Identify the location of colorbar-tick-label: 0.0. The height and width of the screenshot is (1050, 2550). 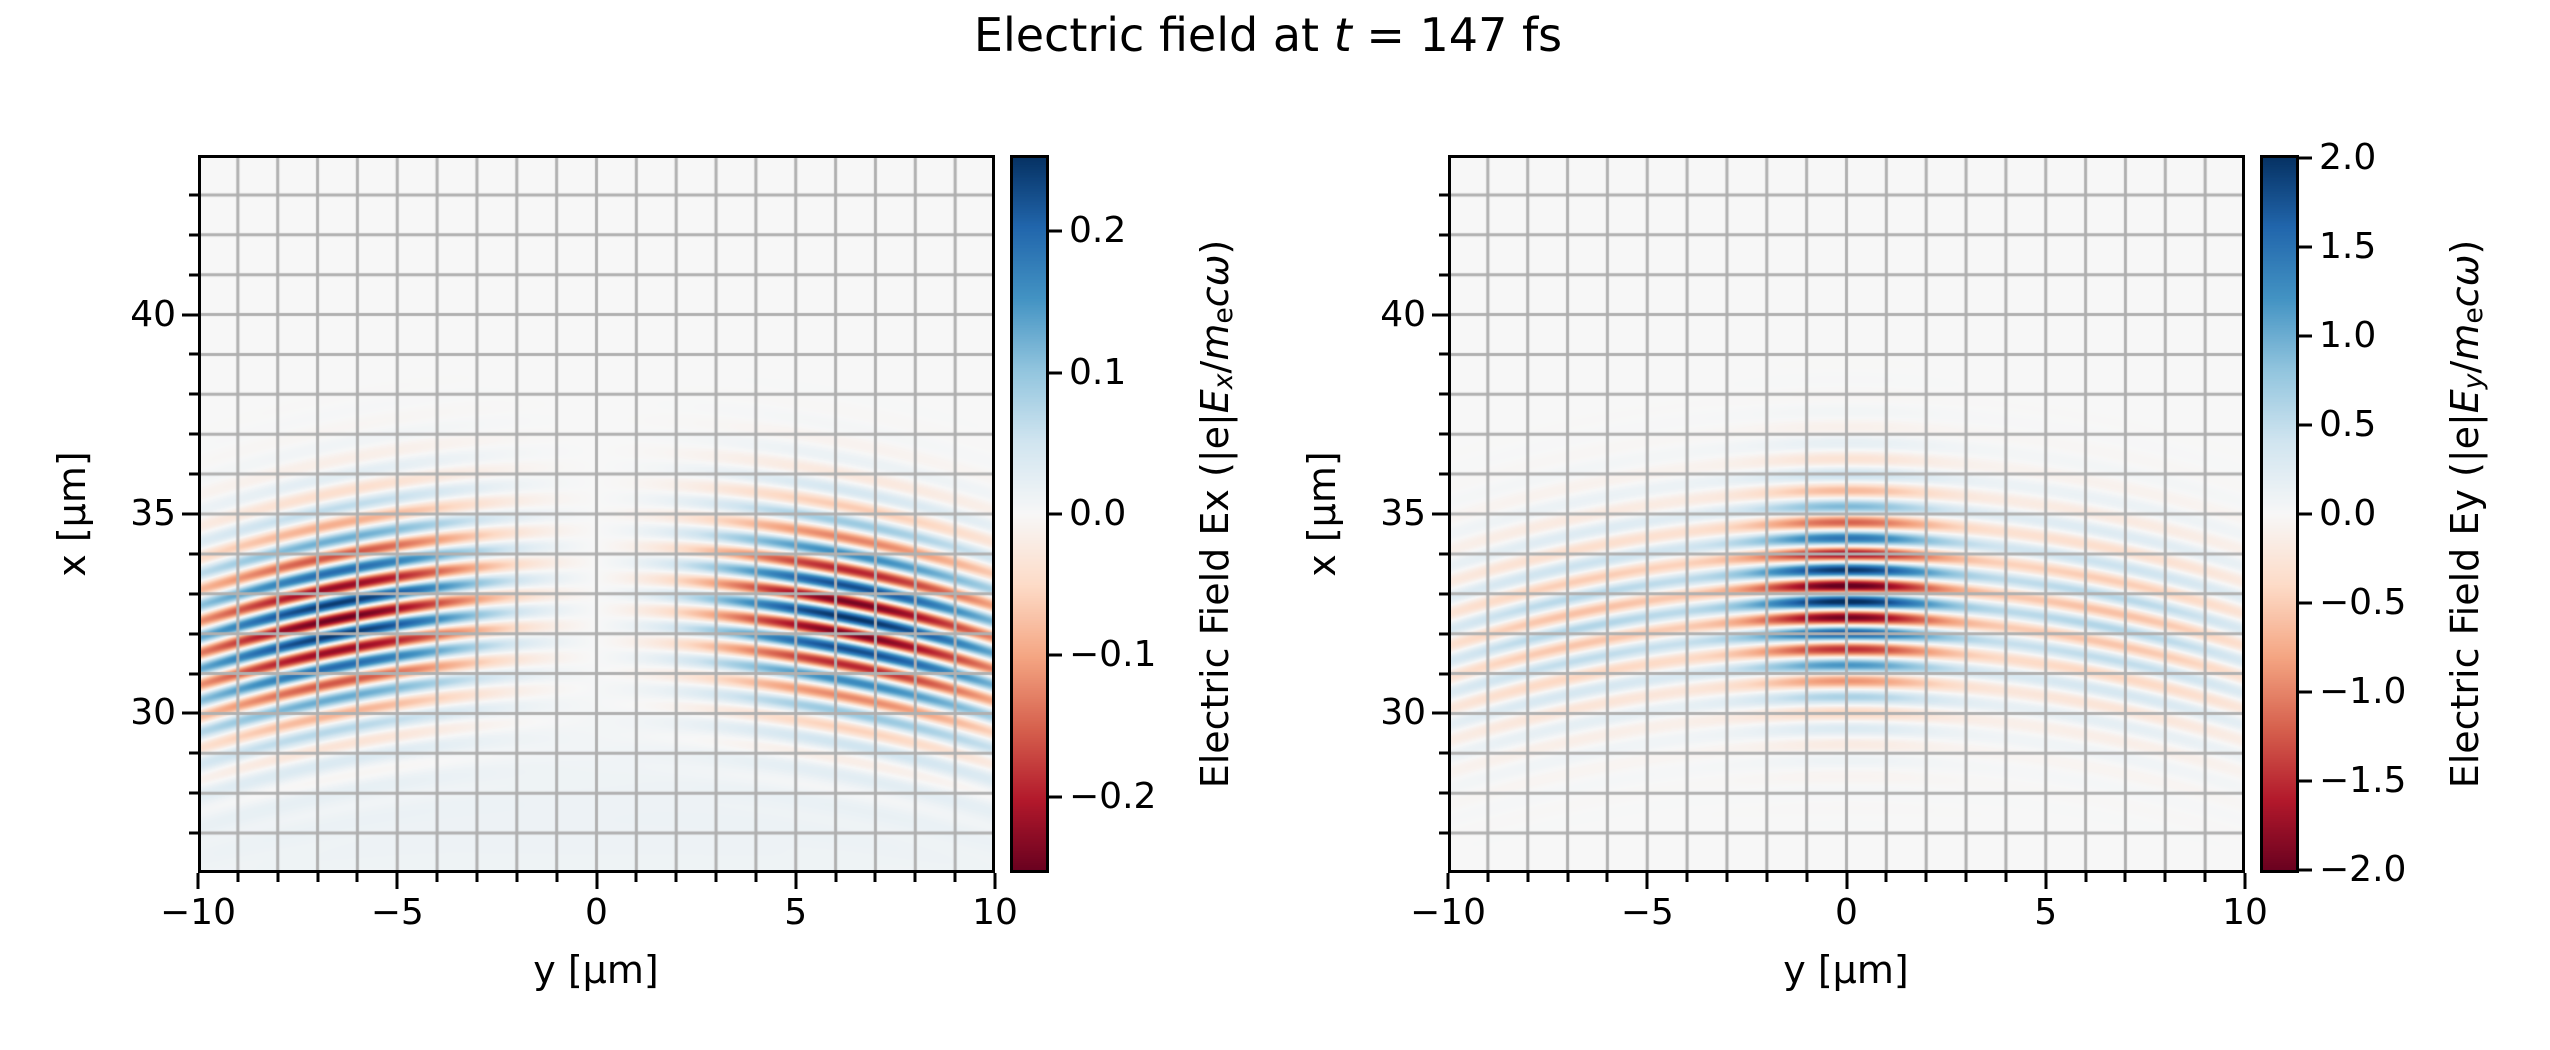
(2348, 513).